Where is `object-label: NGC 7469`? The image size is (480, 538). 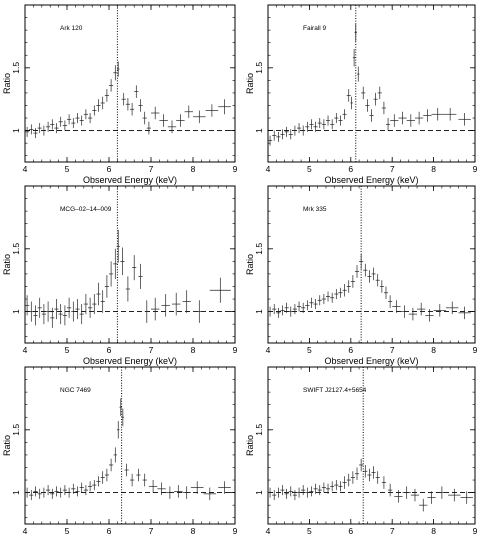 object-label: NGC 7469 is located at coordinates (75, 390).